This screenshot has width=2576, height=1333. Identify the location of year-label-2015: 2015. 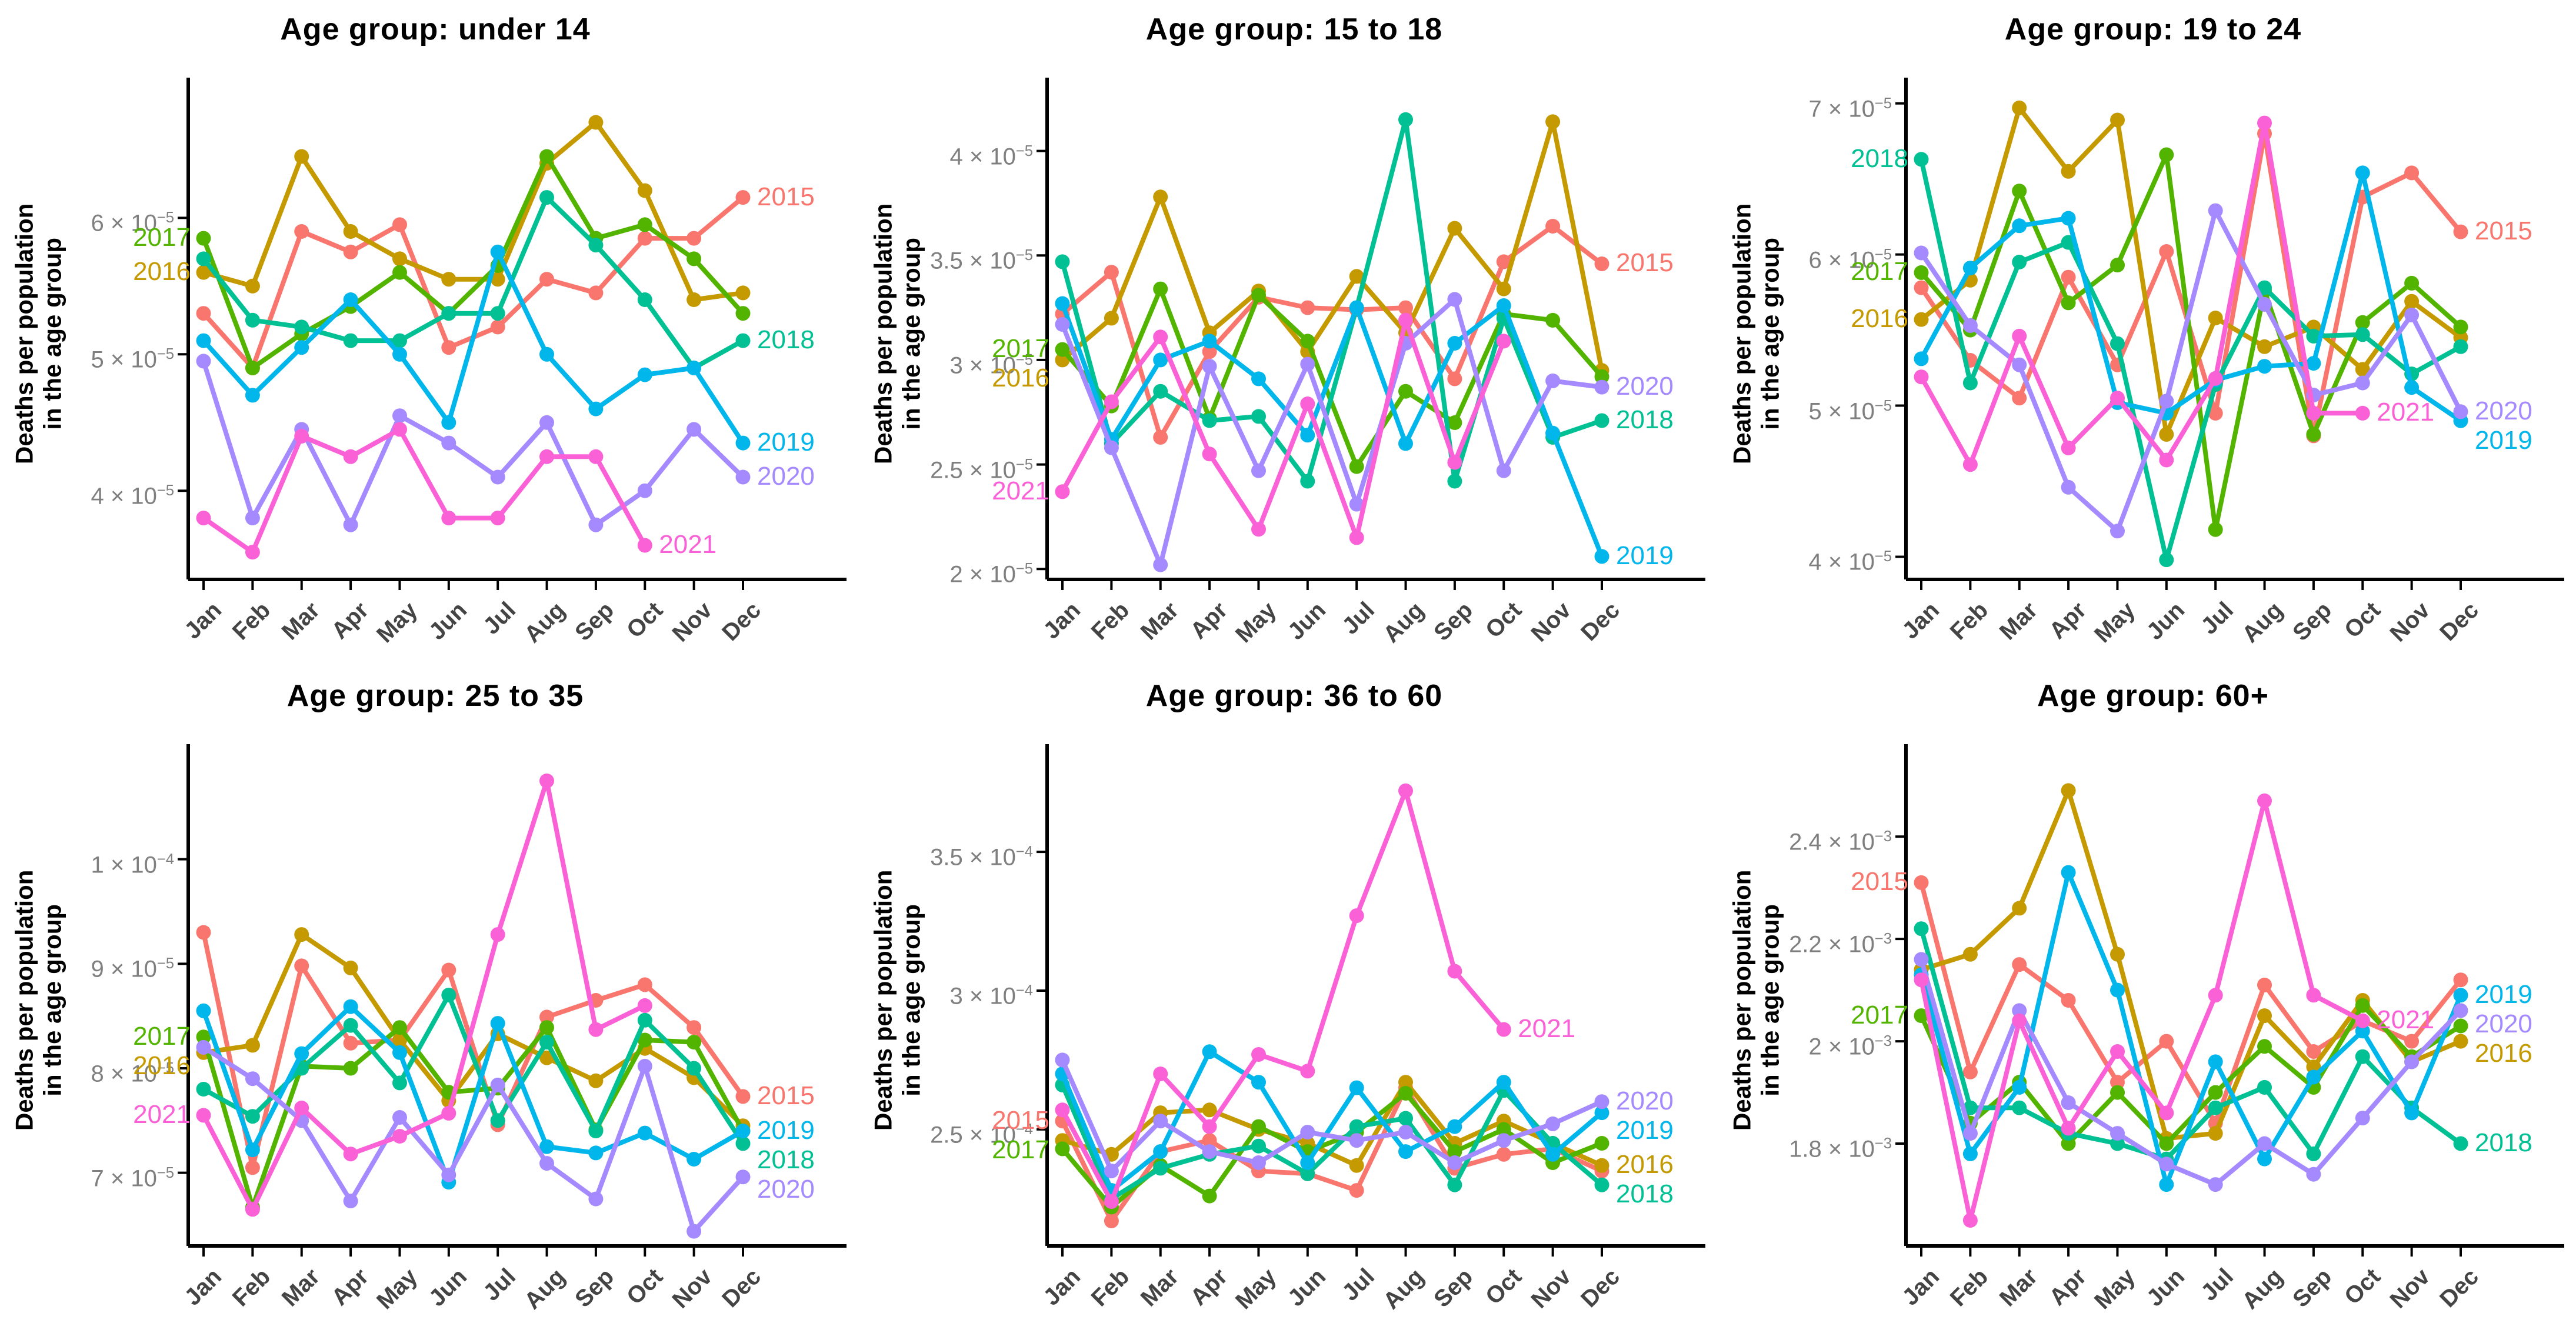
(1879, 882).